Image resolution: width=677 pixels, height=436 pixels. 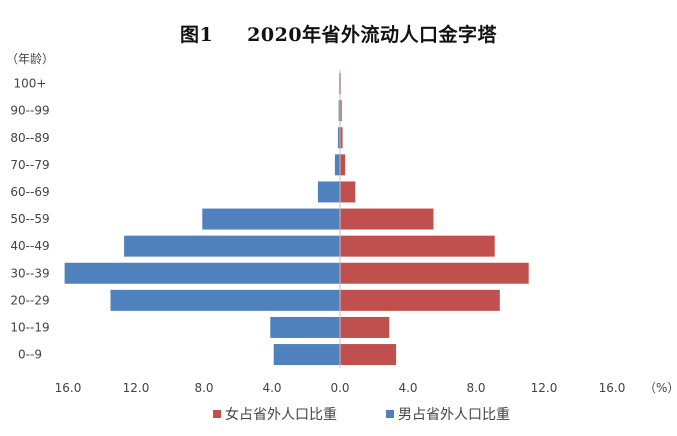 I want to click on bar-female-80--89, so click(x=341, y=138).